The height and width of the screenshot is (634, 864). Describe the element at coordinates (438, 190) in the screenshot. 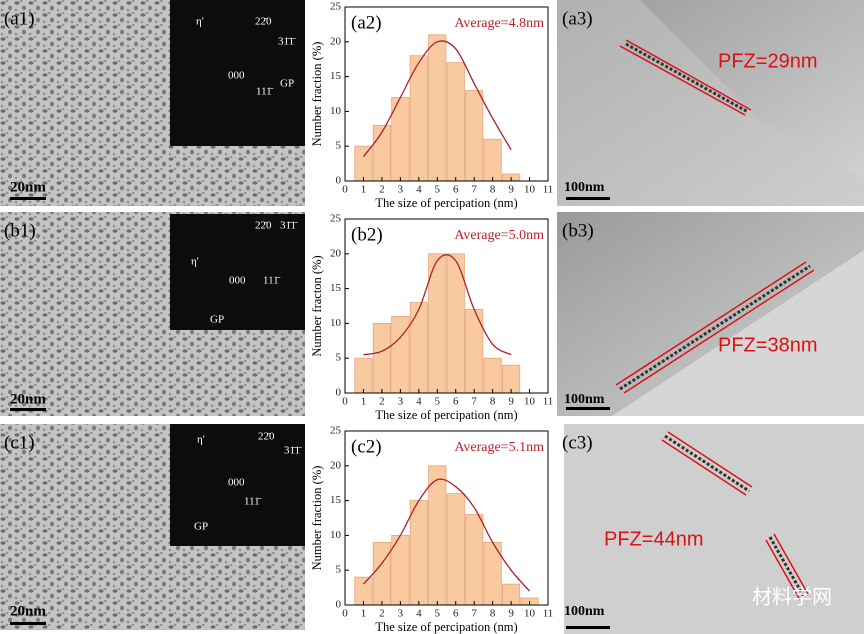

I see `x-tick-label: 5` at that location.